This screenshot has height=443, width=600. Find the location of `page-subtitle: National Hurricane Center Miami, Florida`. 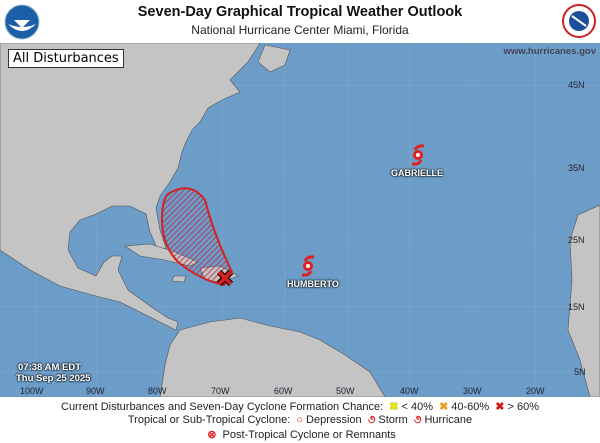

page-subtitle: National Hurricane Center Miami, Florida is located at coordinates (300, 30).